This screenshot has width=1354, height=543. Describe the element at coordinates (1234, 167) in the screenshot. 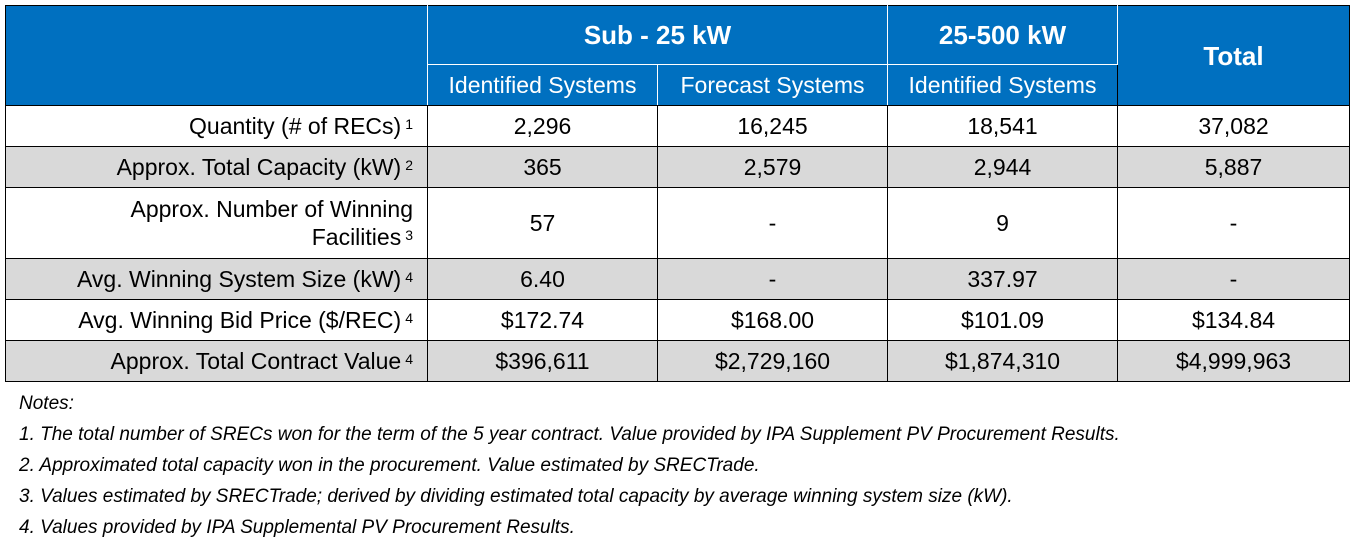

I see `table-cell: 5,887` at that location.